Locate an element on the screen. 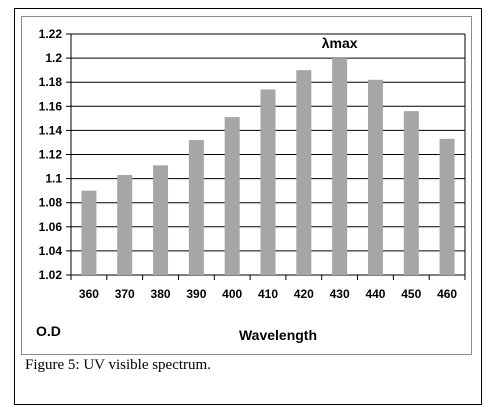 The width and height of the screenshot is (488, 413). x-tick-label: 380 is located at coordinates (161, 294).